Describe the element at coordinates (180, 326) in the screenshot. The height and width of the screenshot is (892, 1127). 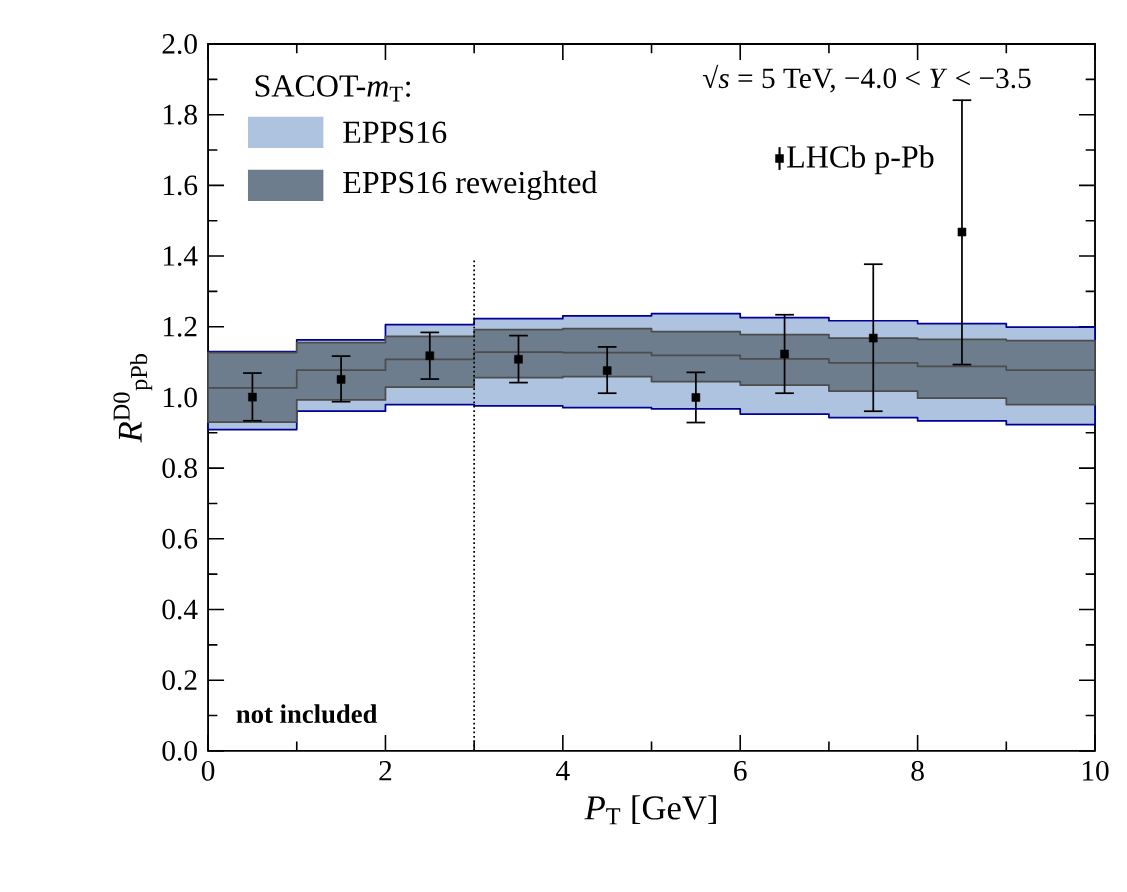
I see `y-tick-label: 1.2` at that location.